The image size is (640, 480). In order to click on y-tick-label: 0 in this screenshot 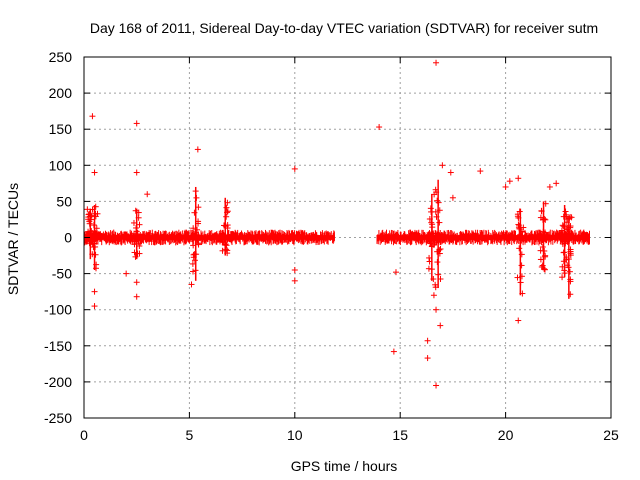, I will do `click(68, 238)`.